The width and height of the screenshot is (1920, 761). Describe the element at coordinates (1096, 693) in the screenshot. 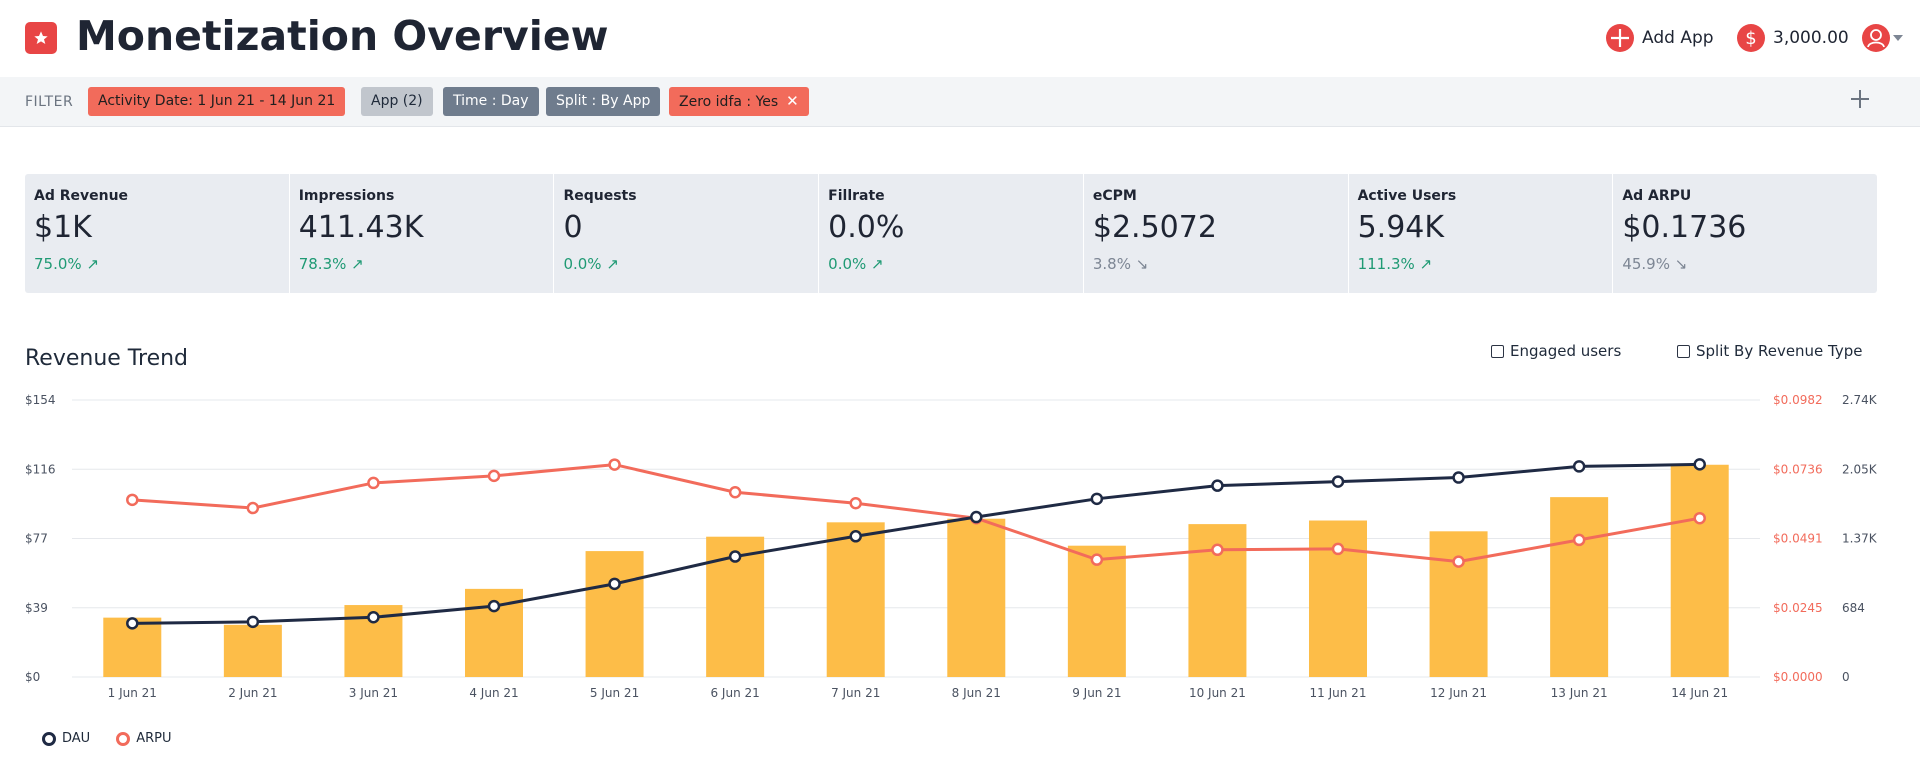

I see `x-tick-label: 9 Jun 21` at that location.